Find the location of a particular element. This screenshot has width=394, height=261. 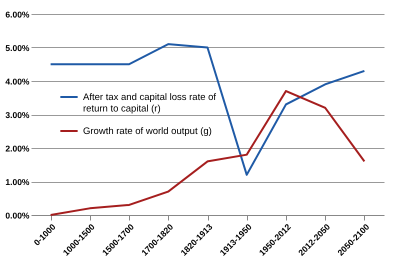

y-tick-label: 2.00% is located at coordinates (17, 149).